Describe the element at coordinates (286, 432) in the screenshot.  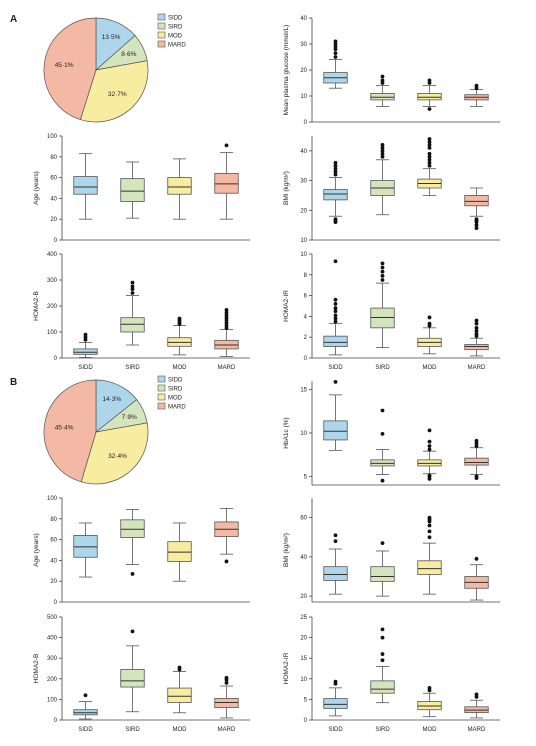
I see `y-axis-label: HbA1c (%)` at that location.